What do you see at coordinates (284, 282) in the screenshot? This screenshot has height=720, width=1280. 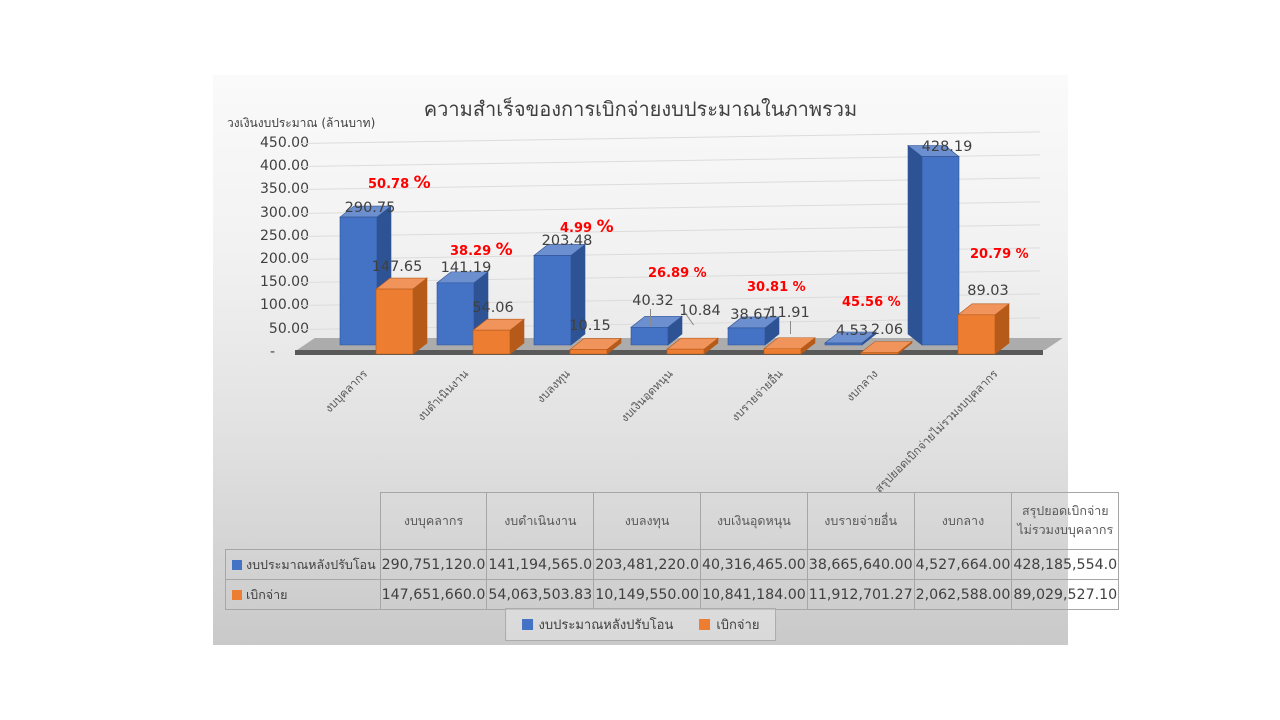 I see `y-tick: 150.00` at bounding box center [284, 282].